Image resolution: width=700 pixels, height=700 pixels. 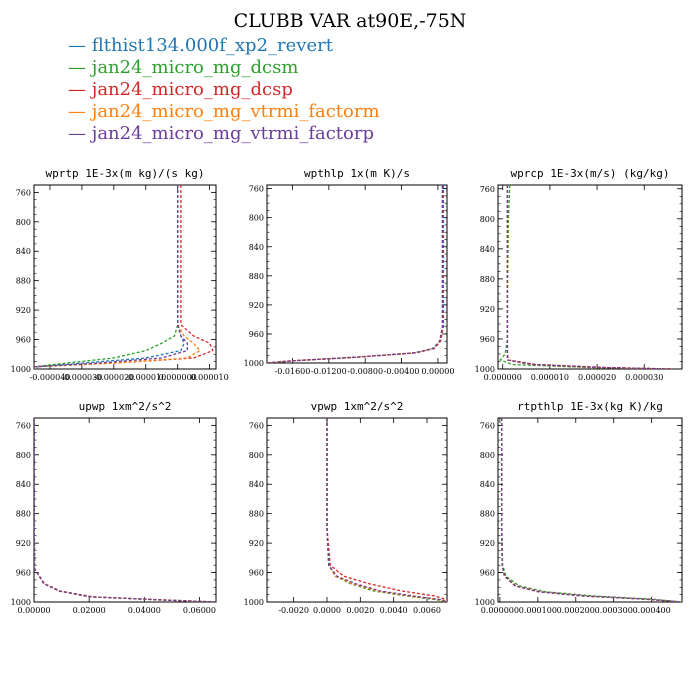 I want to click on x-tick-label: -0.000030, so click(x=81, y=377).